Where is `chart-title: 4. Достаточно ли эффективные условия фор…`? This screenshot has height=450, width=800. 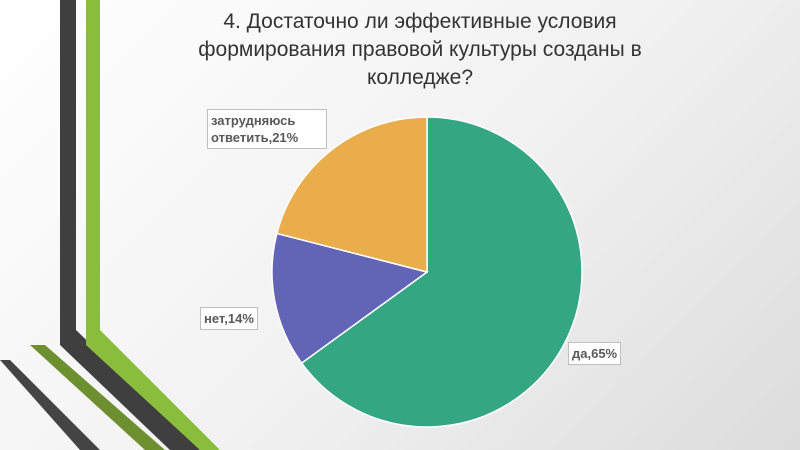 chart-title: 4. Достаточно ли эффективные условия фор… is located at coordinates (420, 49).